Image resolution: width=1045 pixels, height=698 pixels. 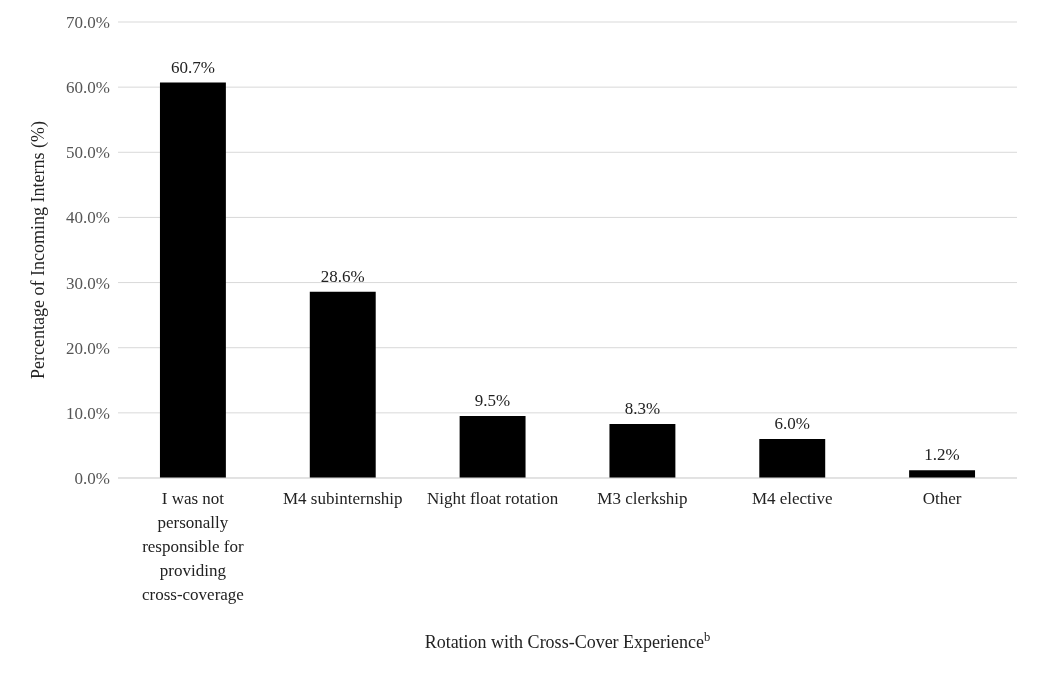 What do you see at coordinates (942, 455) in the screenshot?
I see `data-label: 1.2%` at bounding box center [942, 455].